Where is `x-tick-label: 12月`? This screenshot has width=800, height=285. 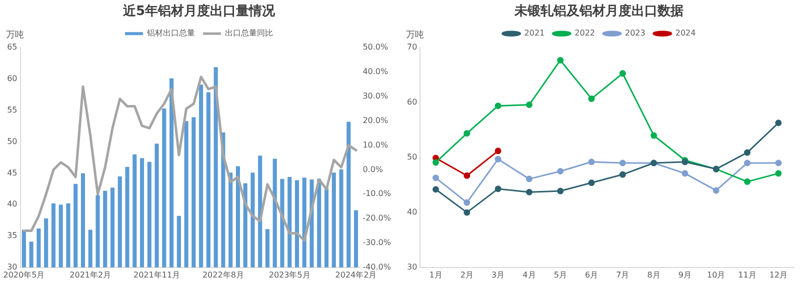
x-tick-label: 12月 is located at coordinates (778, 275).